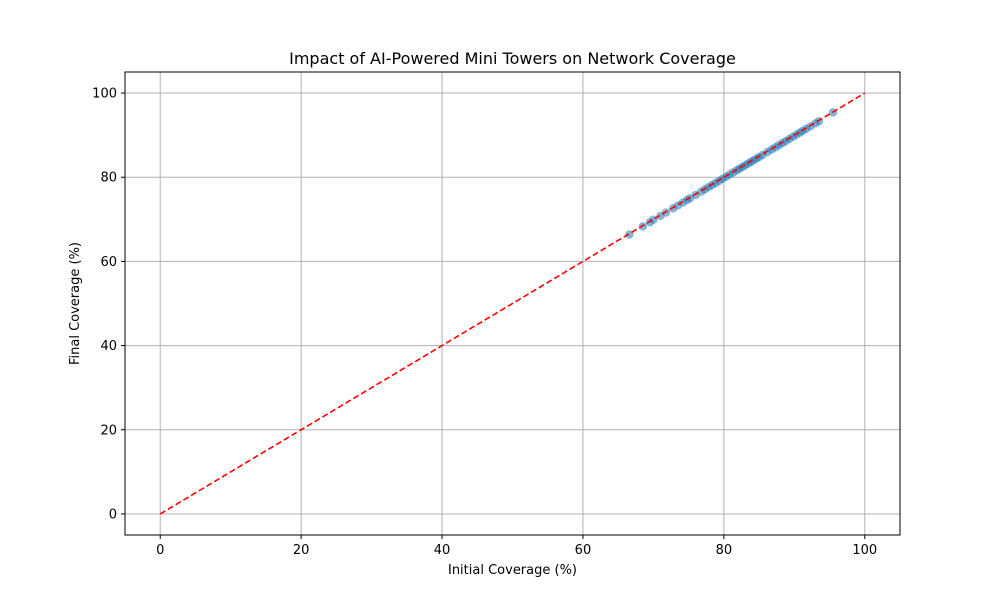  Describe the element at coordinates (160, 550) in the screenshot. I see `x-tick-label: 0` at that location.